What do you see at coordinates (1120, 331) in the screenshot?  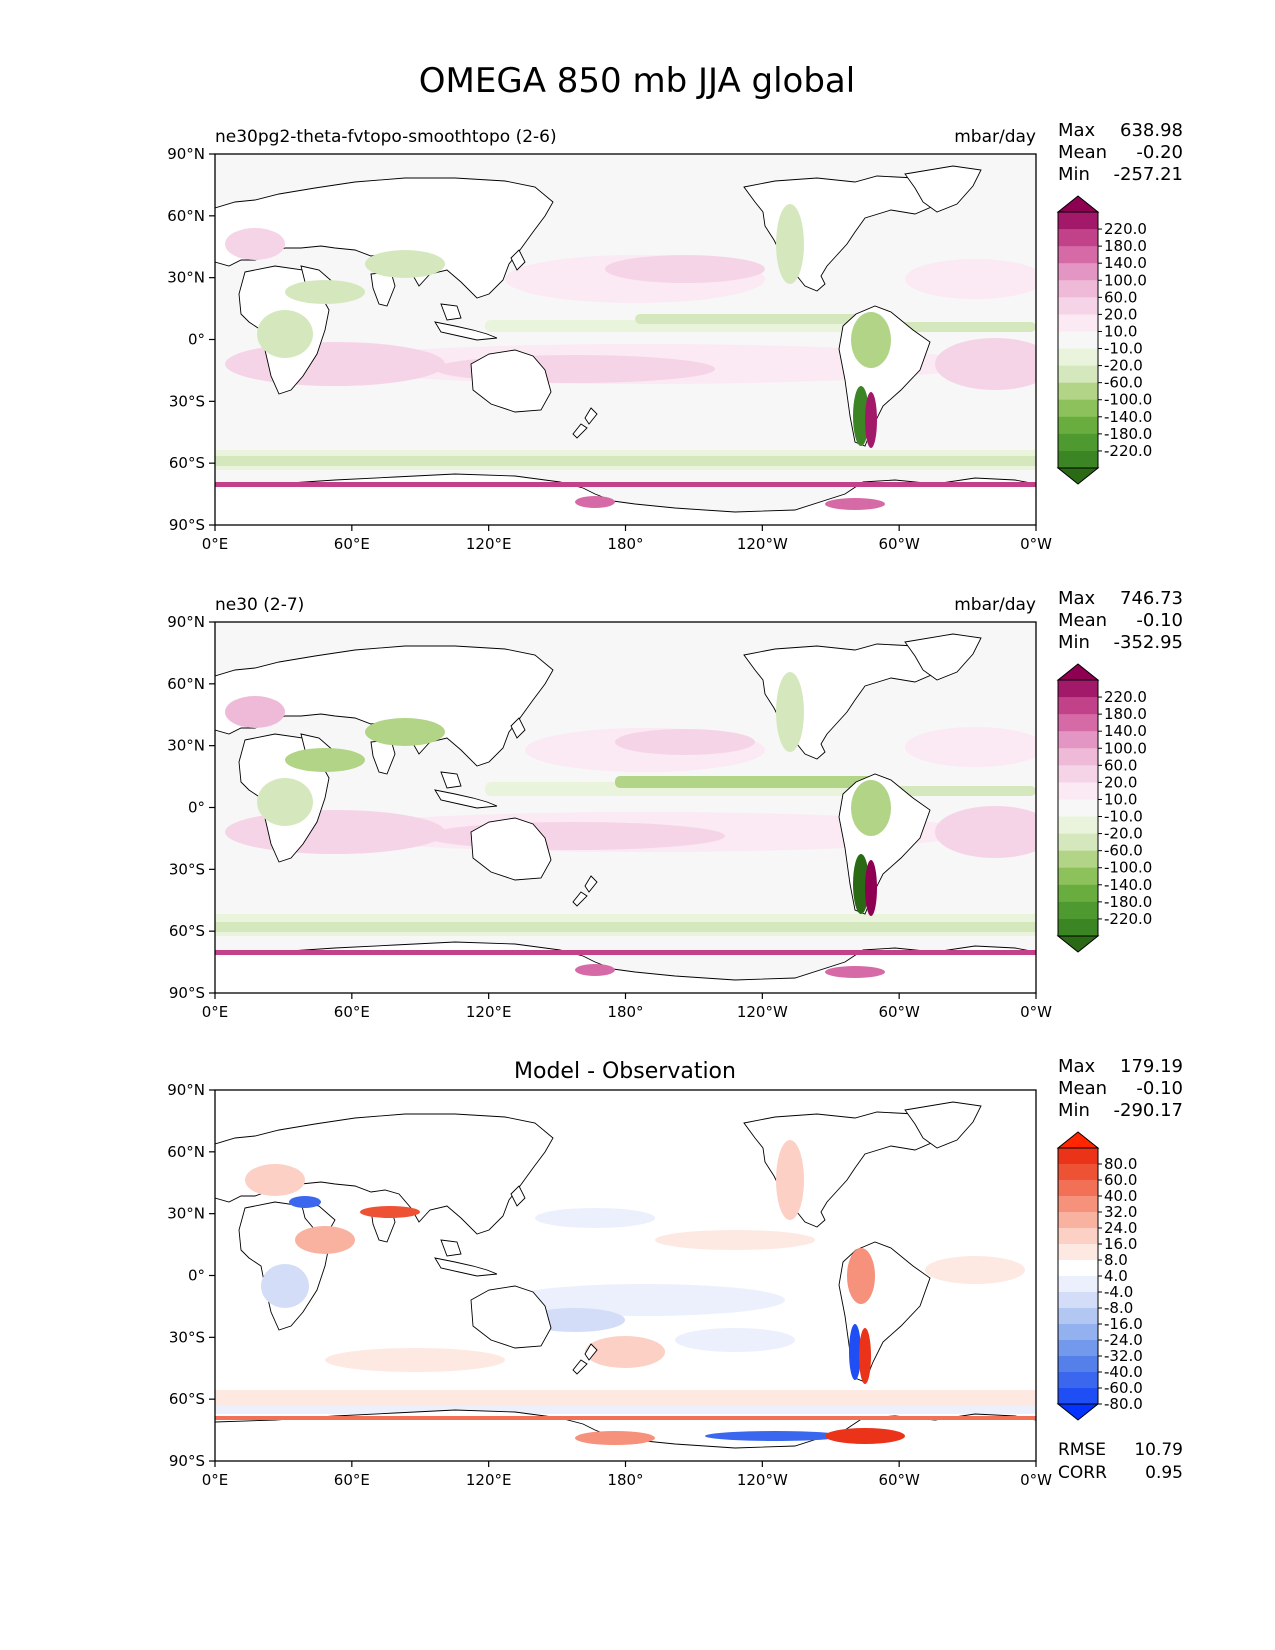 I see `colorbar-tick-label: 10.0` at bounding box center [1120, 331].